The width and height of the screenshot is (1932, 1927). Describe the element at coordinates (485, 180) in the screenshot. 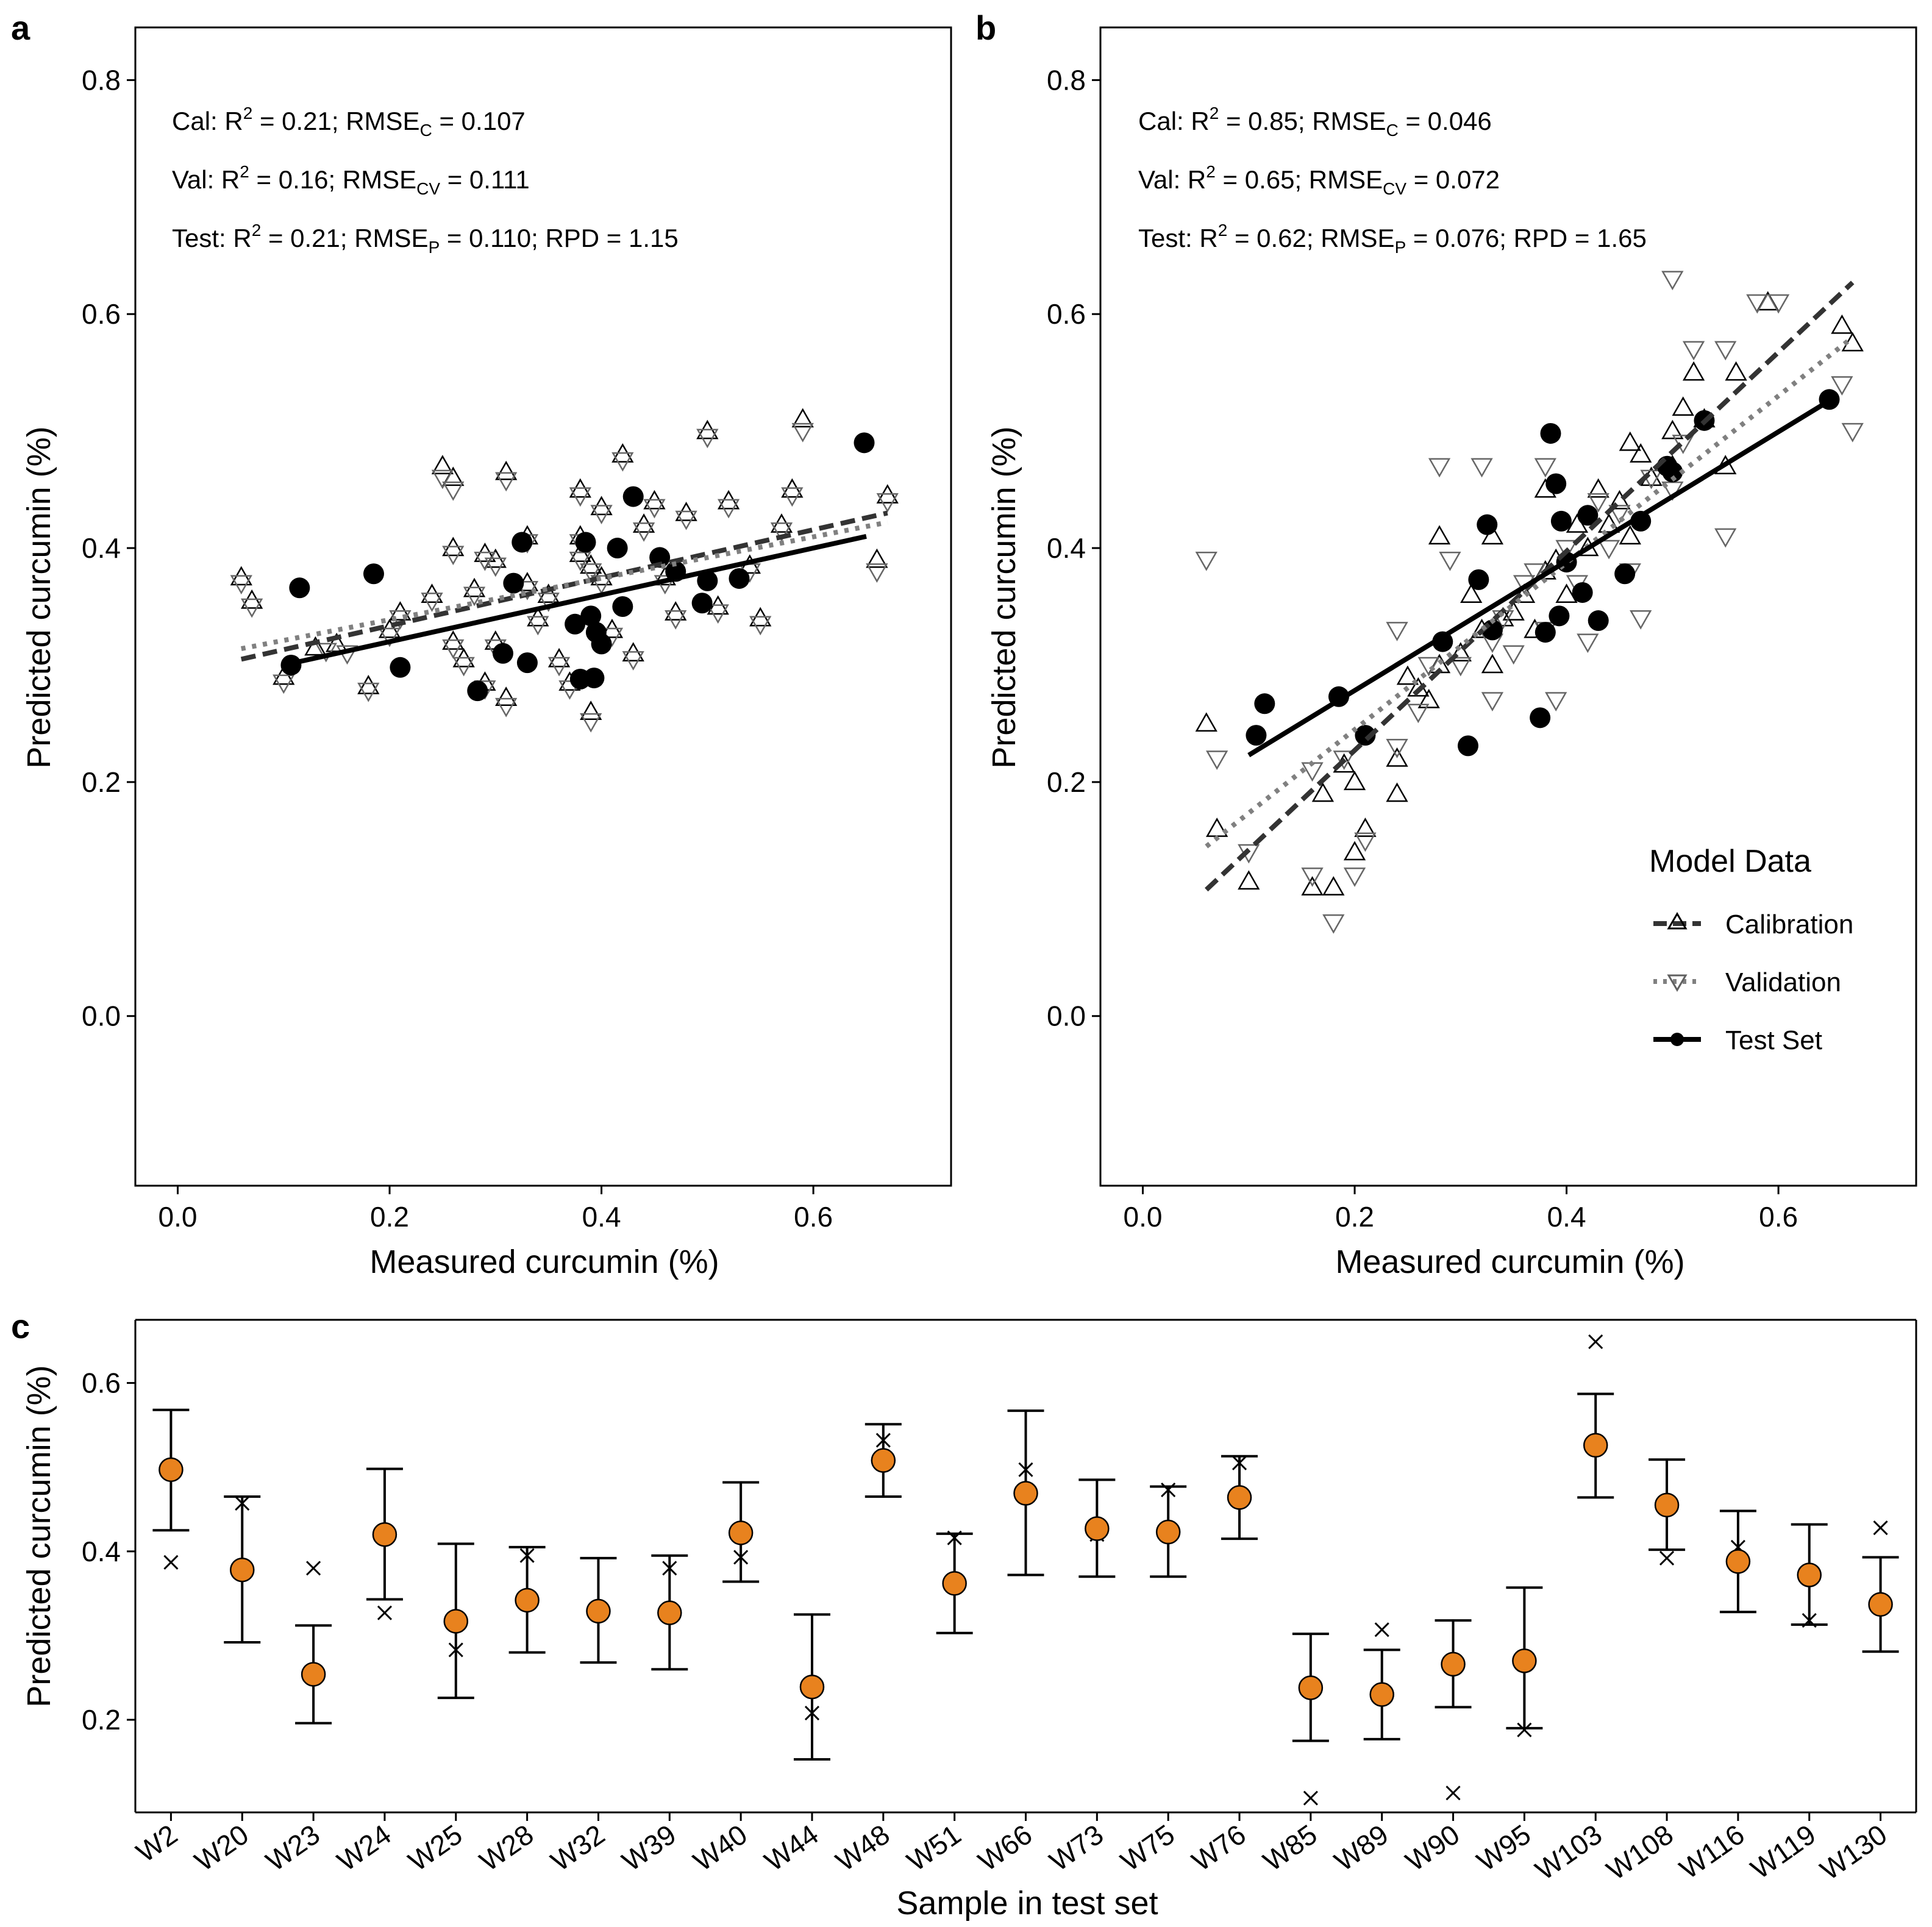

I see `panel-a-val-suffix: = 0.111` at that location.